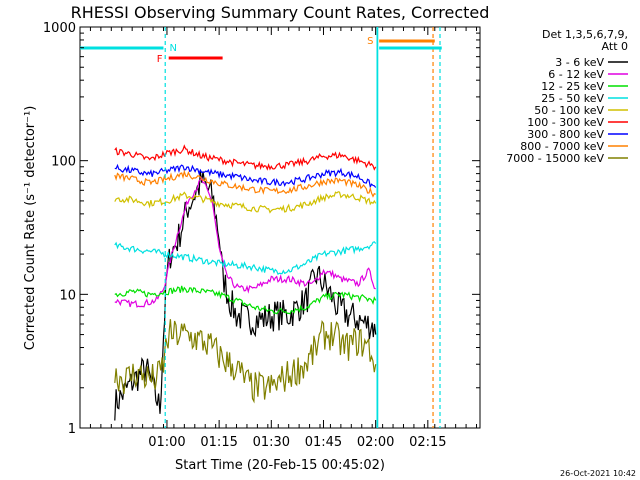 The image size is (640, 480). I want to click on series-100to300keV-line, so click(245, 157).